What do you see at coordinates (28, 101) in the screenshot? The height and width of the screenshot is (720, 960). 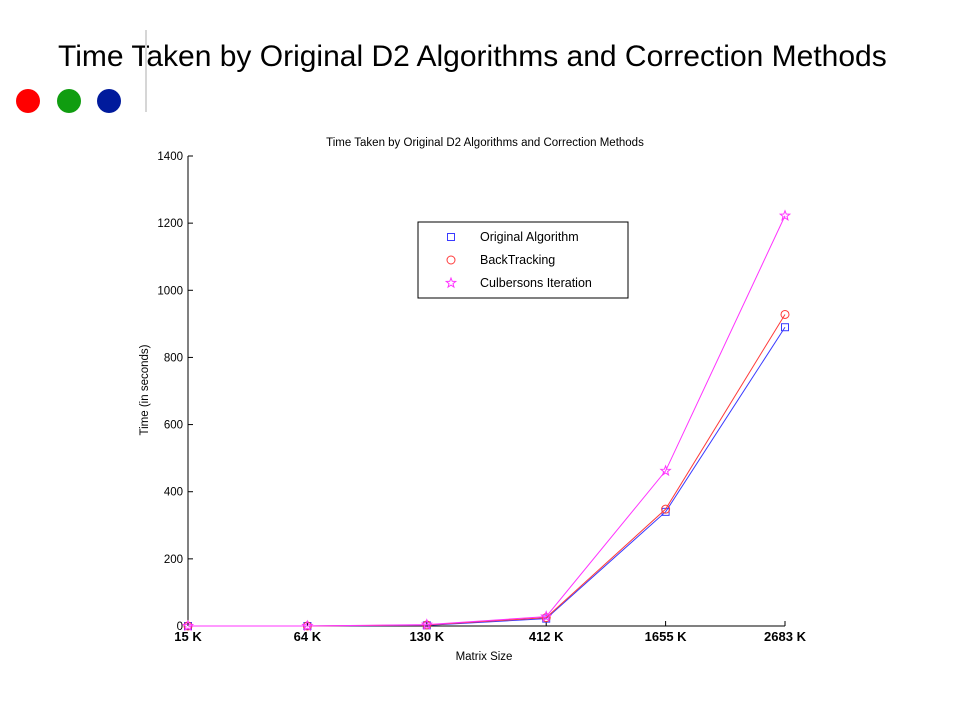 I see `red-bullet-dot` at bounding box center [28, 101].